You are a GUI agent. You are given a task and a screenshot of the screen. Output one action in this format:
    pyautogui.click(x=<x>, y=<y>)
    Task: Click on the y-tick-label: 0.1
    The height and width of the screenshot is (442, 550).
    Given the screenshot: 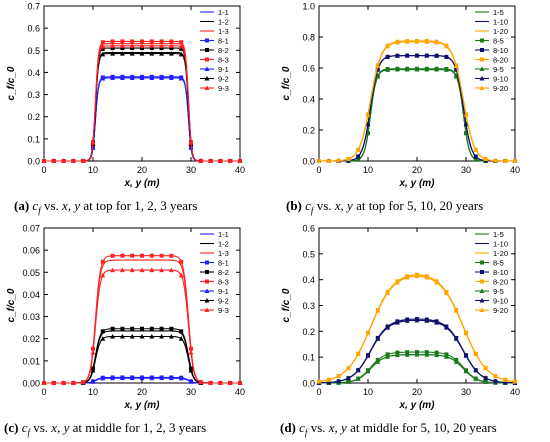 What is the action you would take?
    pyautogui.click(x=308, y=358)
    